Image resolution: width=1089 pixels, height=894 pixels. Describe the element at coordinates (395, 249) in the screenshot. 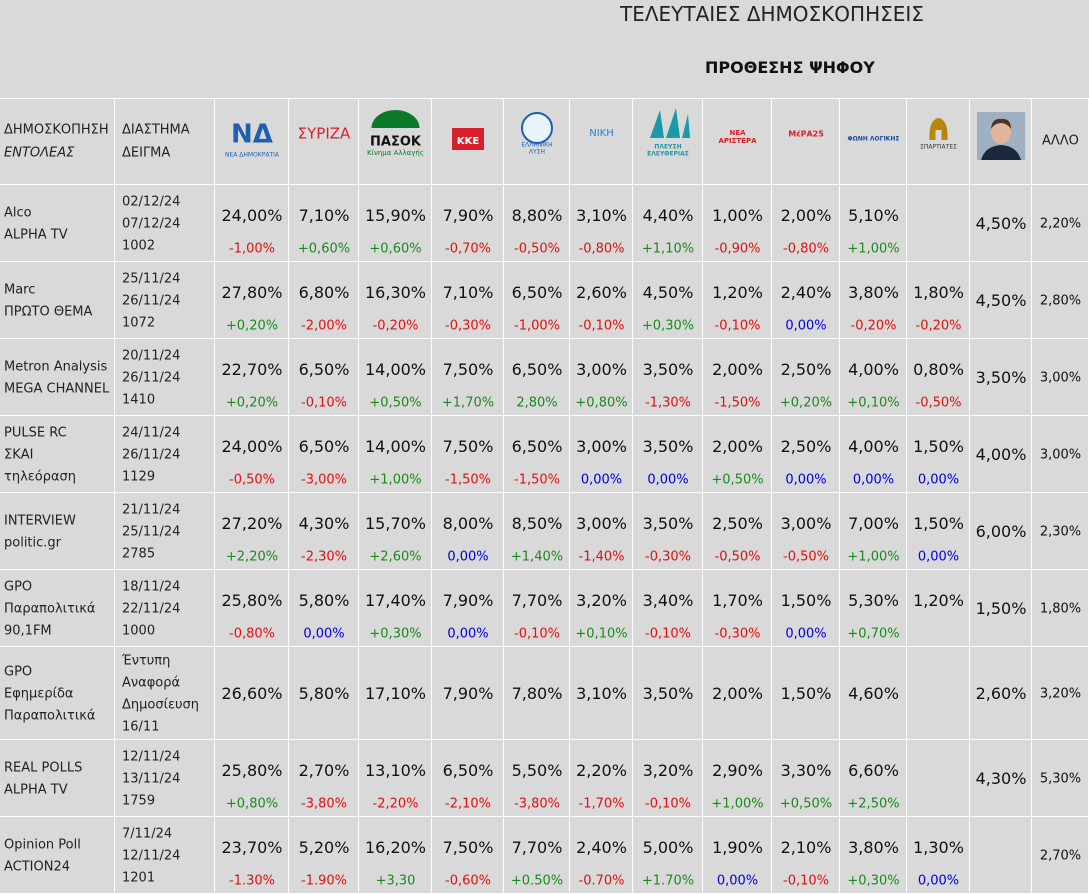

I see `vote-change: +0,60%` at that location.